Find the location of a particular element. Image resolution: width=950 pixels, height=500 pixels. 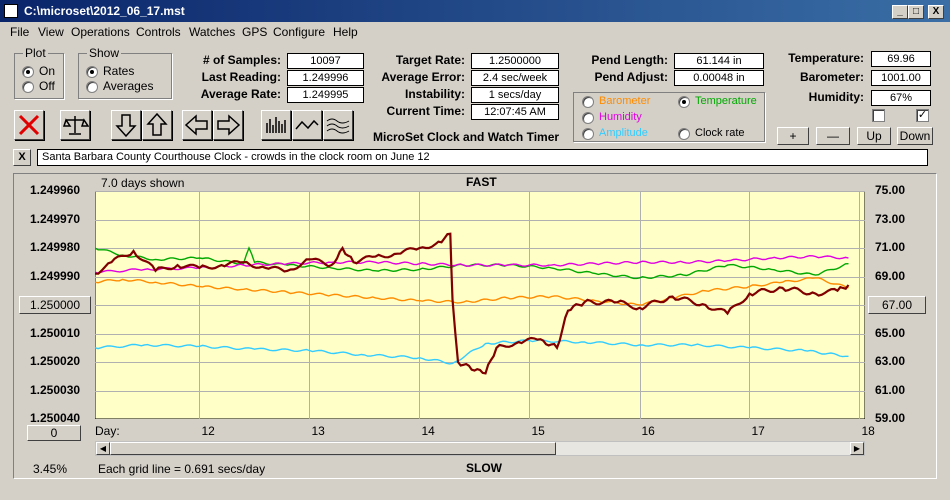

y-right-tick-label: 75.00 is located at coordinates (890, 190).